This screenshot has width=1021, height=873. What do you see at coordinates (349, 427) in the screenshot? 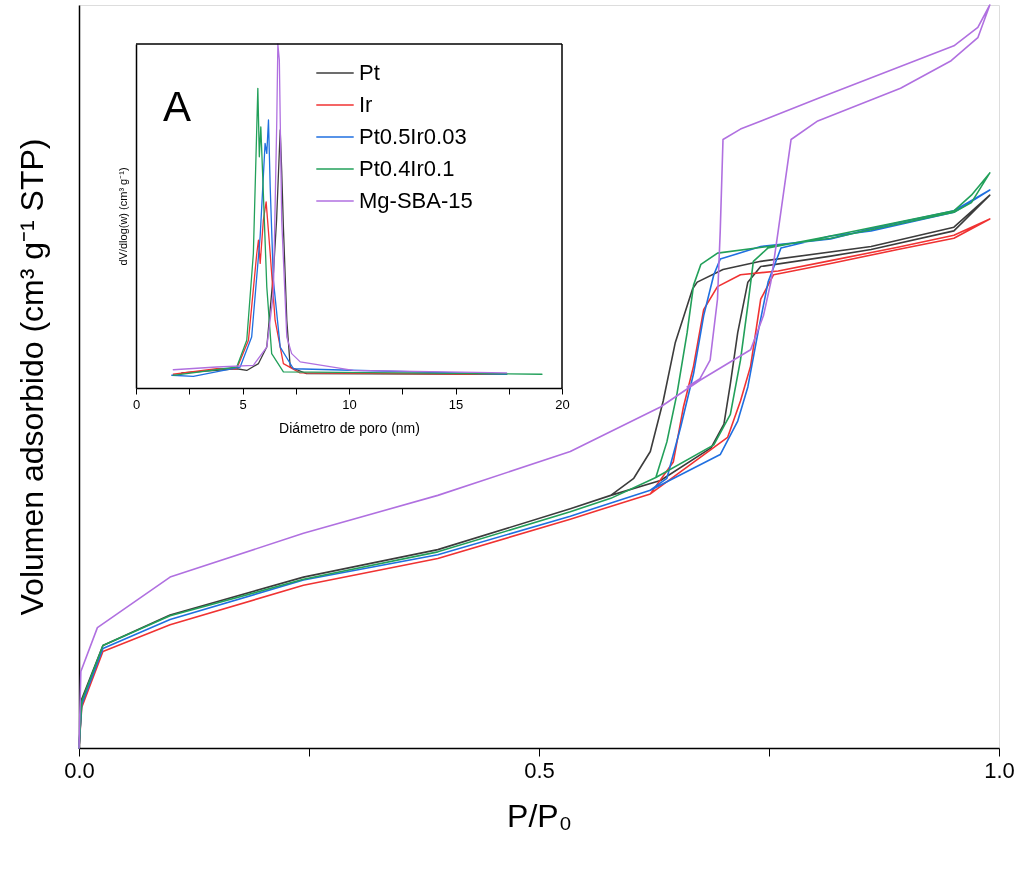
I see `x-axis-title: Diámetro de poro (nm)` at bounding box center [349, 427].